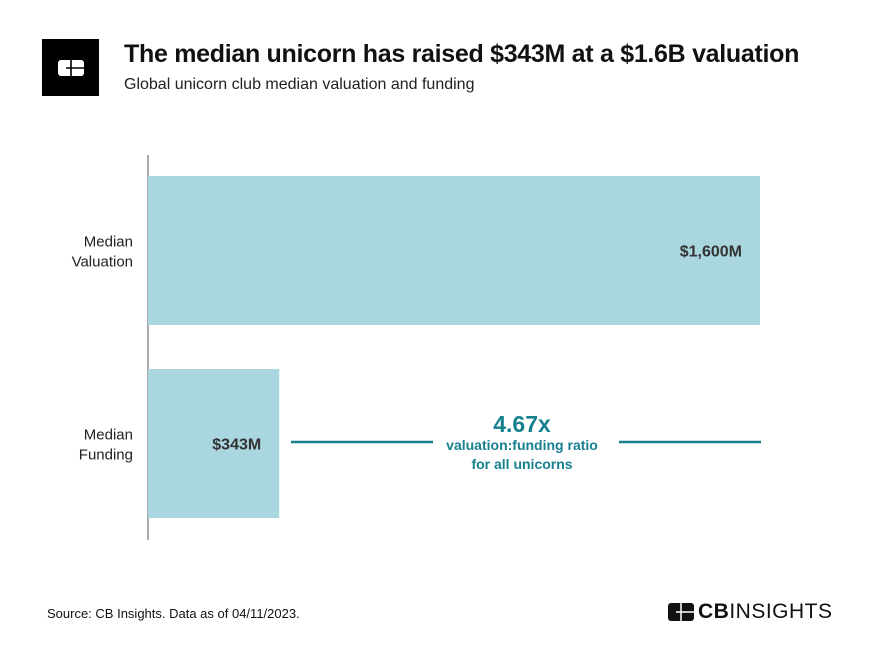 The height and width of the screenshot is (660, 880). What do you see at coordinates (522, 445) in the screenshot?
I see `ratio-caption: valuation:funding ratio` at bounding box center [522, 445].